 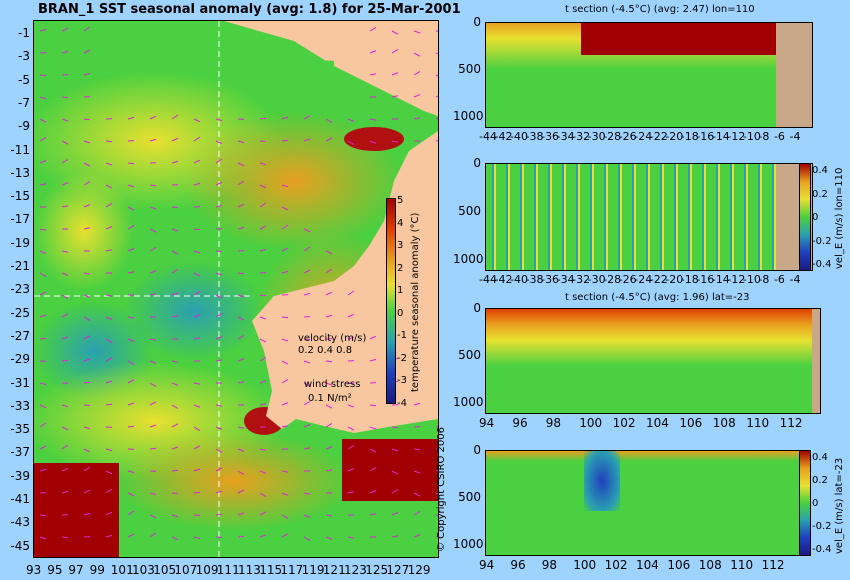 I want to click on panel-colorbar, so click(x=805, y=503).